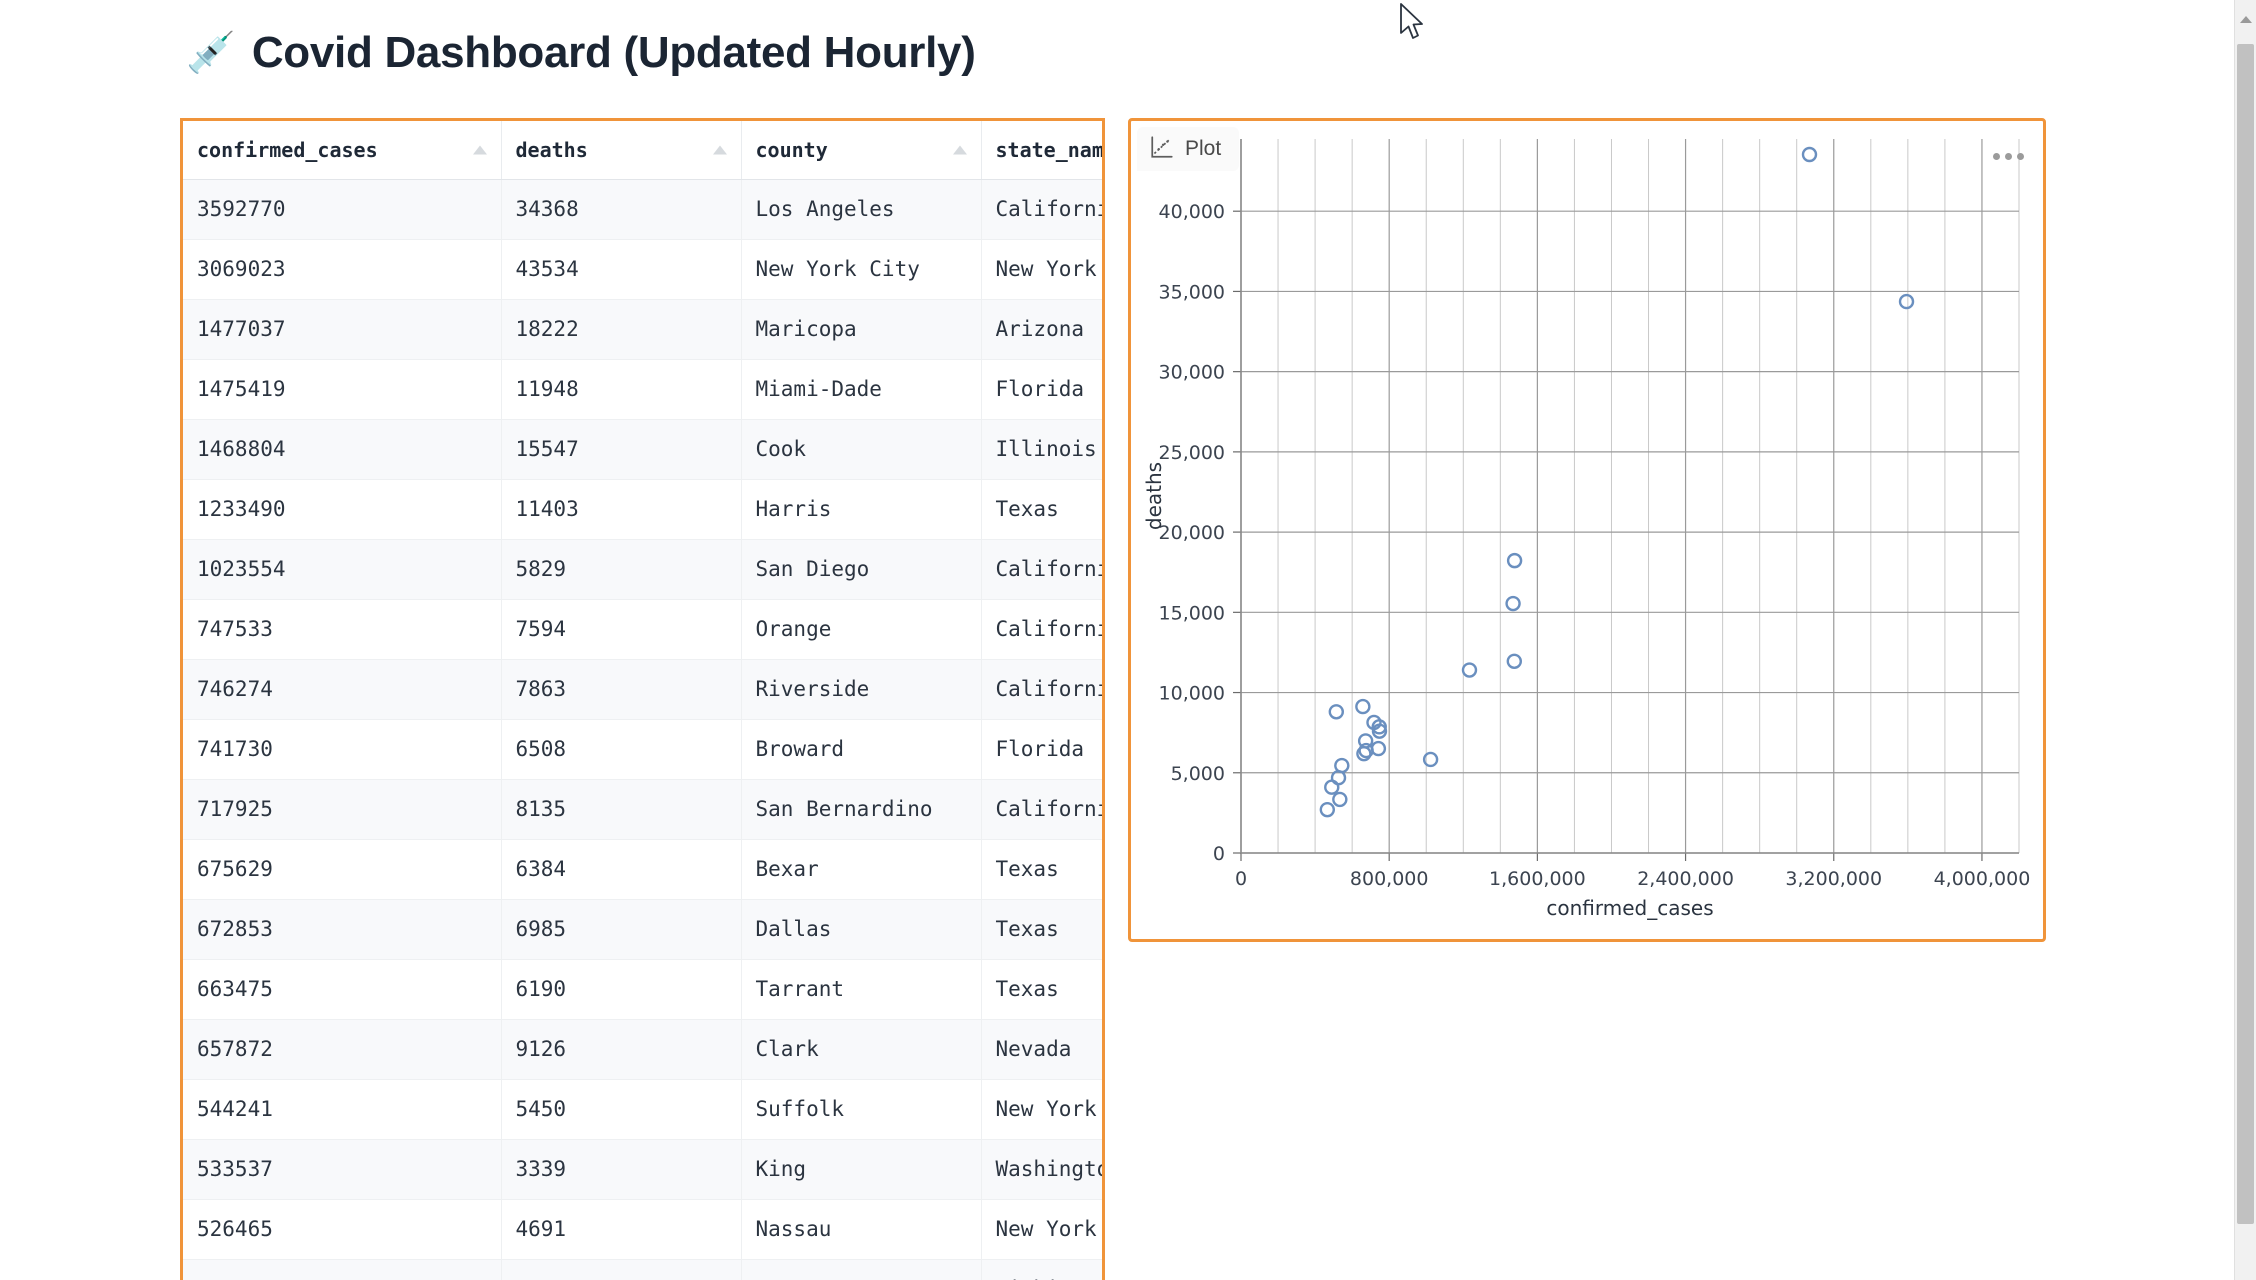 The width and height of the screenshot is (2256, 1280). What do you see at coordinates (342, 209) in the screenshot?
I see `cell-confirmed_cases: 3592770` at bounding box center [342, 209].